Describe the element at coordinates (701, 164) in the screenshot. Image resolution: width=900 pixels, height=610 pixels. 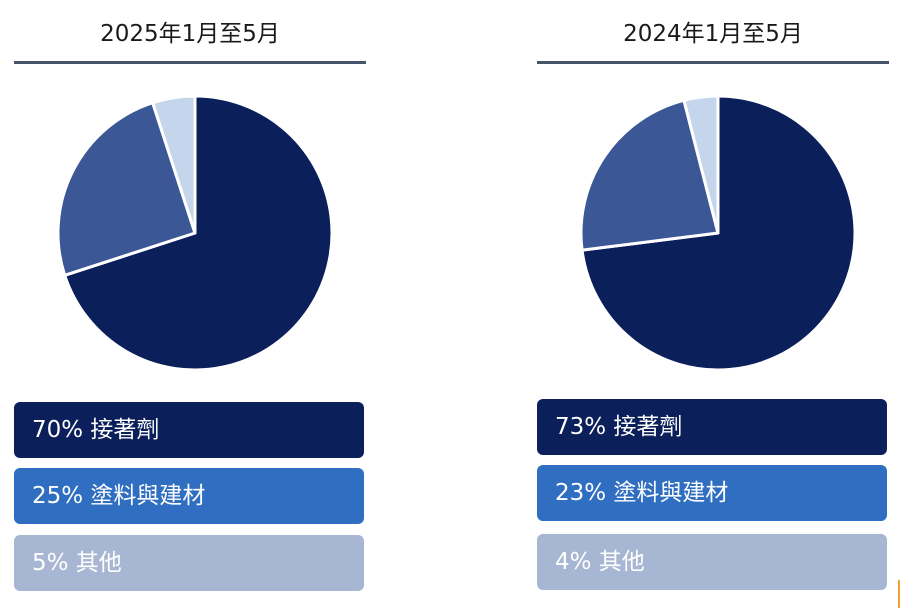
I see `pie-slice-other-2024` at that location.